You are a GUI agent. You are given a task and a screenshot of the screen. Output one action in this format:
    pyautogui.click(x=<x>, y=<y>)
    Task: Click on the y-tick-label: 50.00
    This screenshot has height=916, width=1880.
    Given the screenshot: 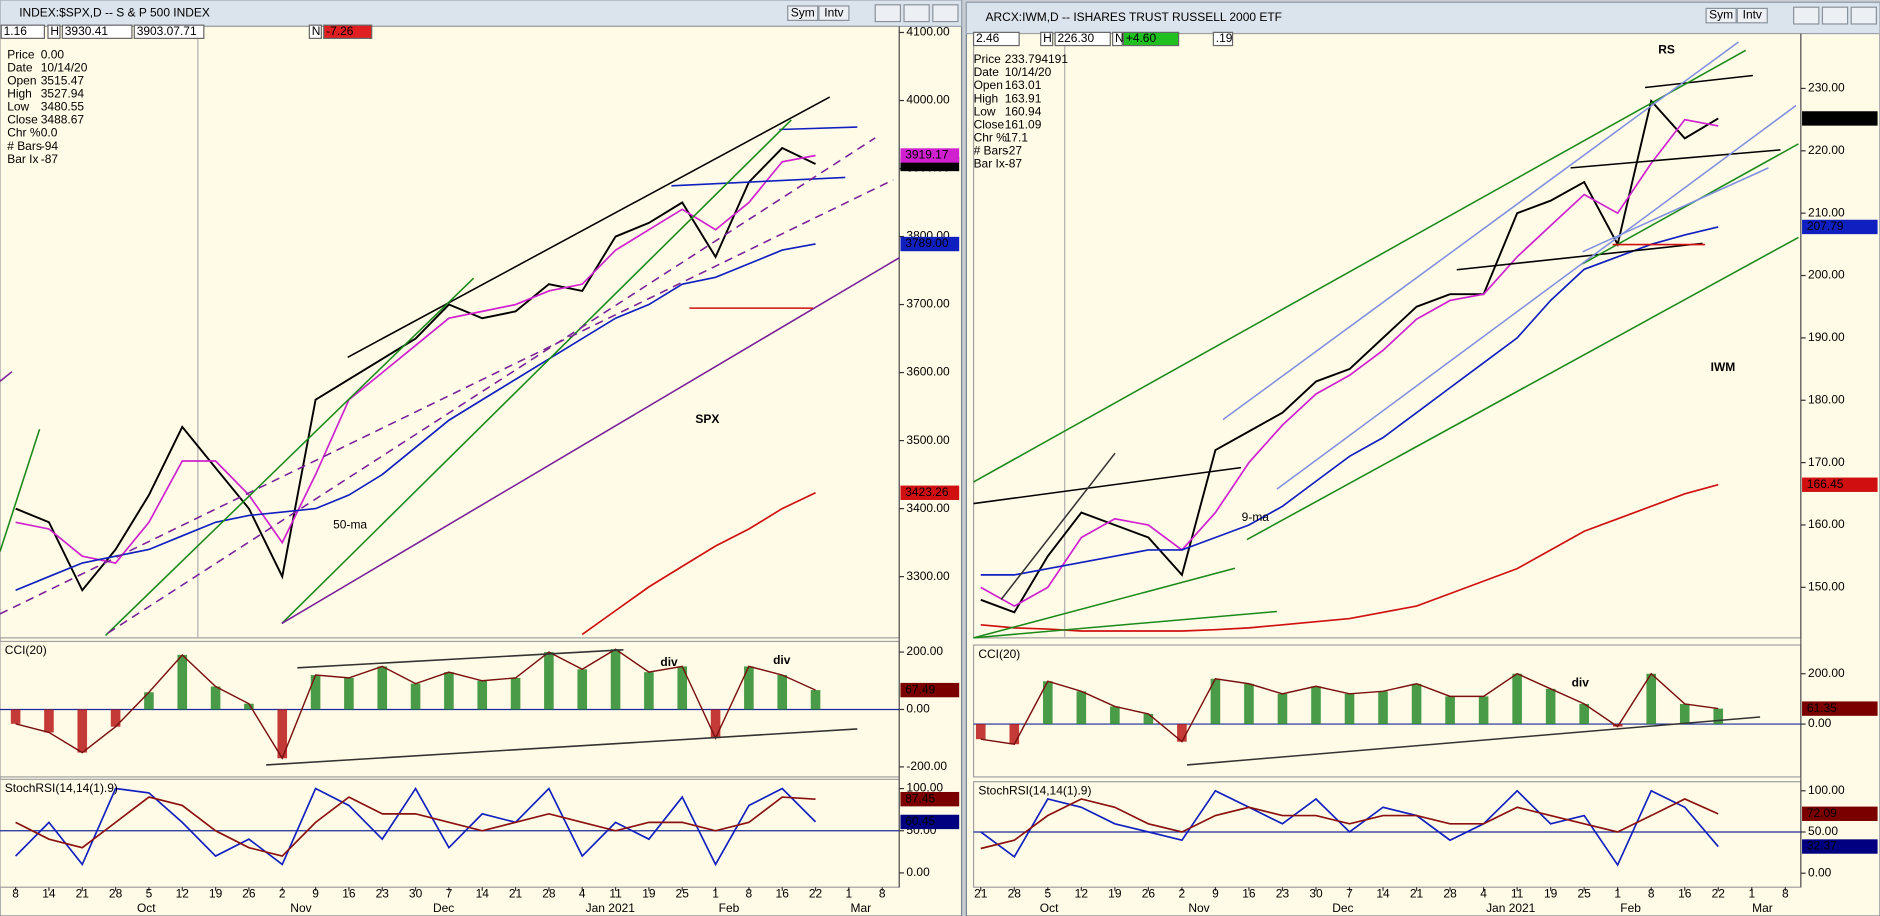 What is the action you would take?
    pyautogui.click(x=1823, y=831)
    